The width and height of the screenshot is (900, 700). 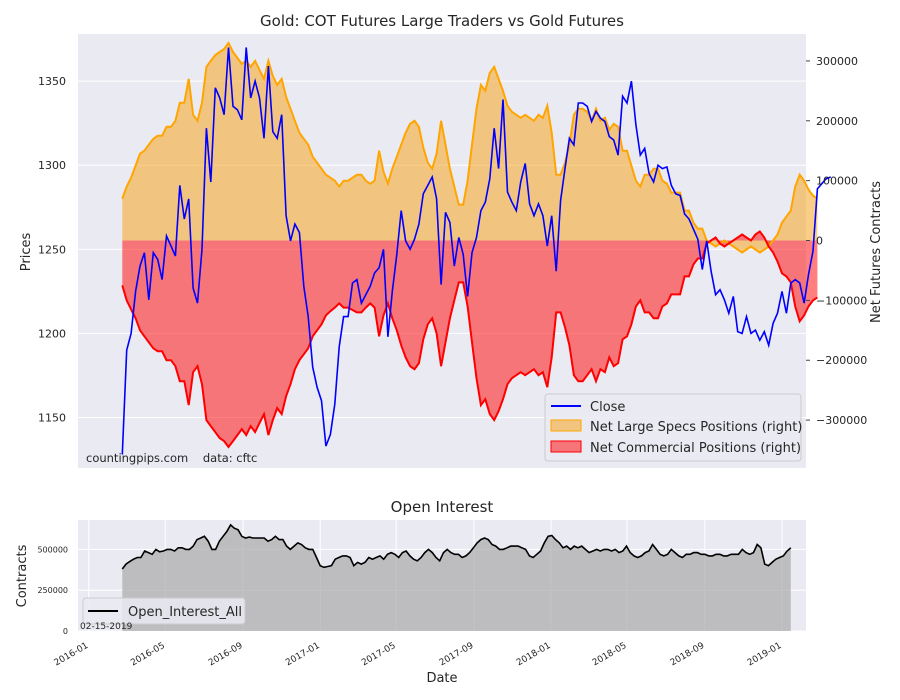 What do you see at coordinates (52, 165) in the screenshot?
I see `main-left-tick-label: 1300` at bounding box center [52, 165].